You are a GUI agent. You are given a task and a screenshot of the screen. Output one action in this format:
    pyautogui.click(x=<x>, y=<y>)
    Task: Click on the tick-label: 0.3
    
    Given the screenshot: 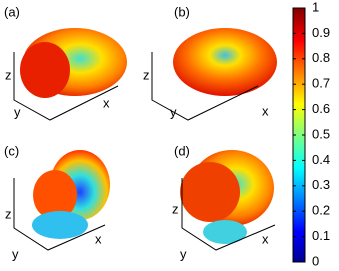 What is the action you would take?
    pyautogui.click(x=321, y=184)
    